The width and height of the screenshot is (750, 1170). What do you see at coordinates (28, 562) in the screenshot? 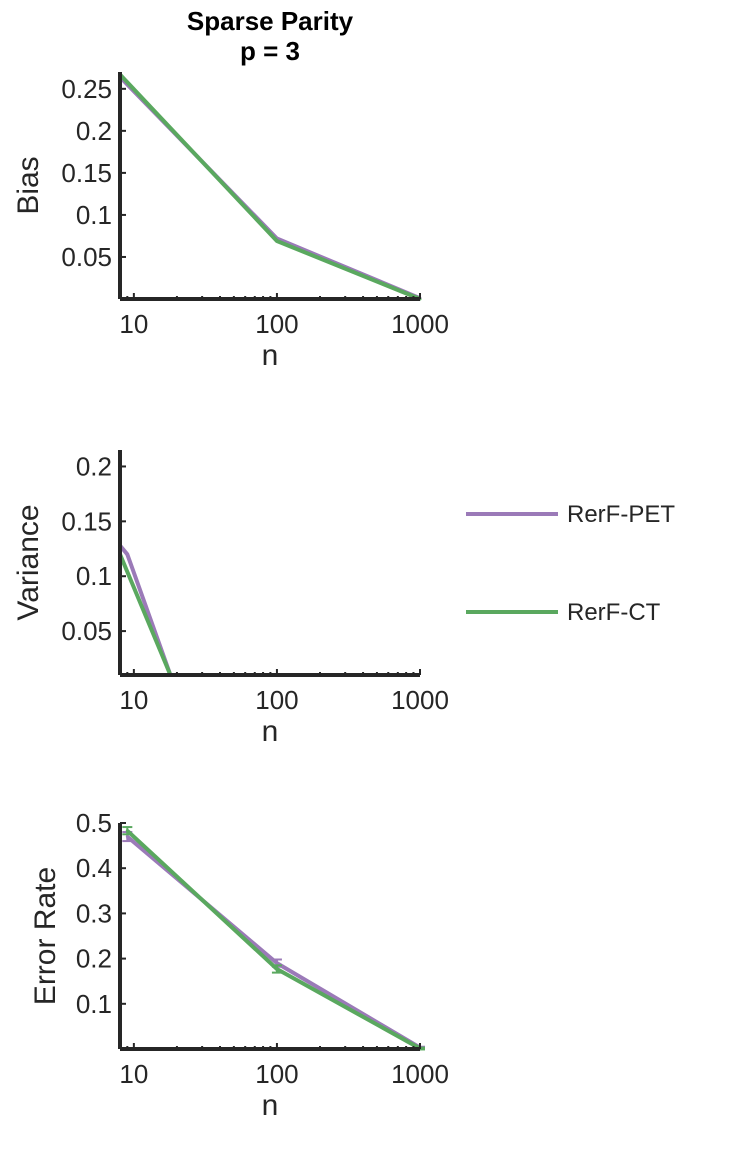
I see `y-axis-label: Variance` at bounding box center [28, 562].